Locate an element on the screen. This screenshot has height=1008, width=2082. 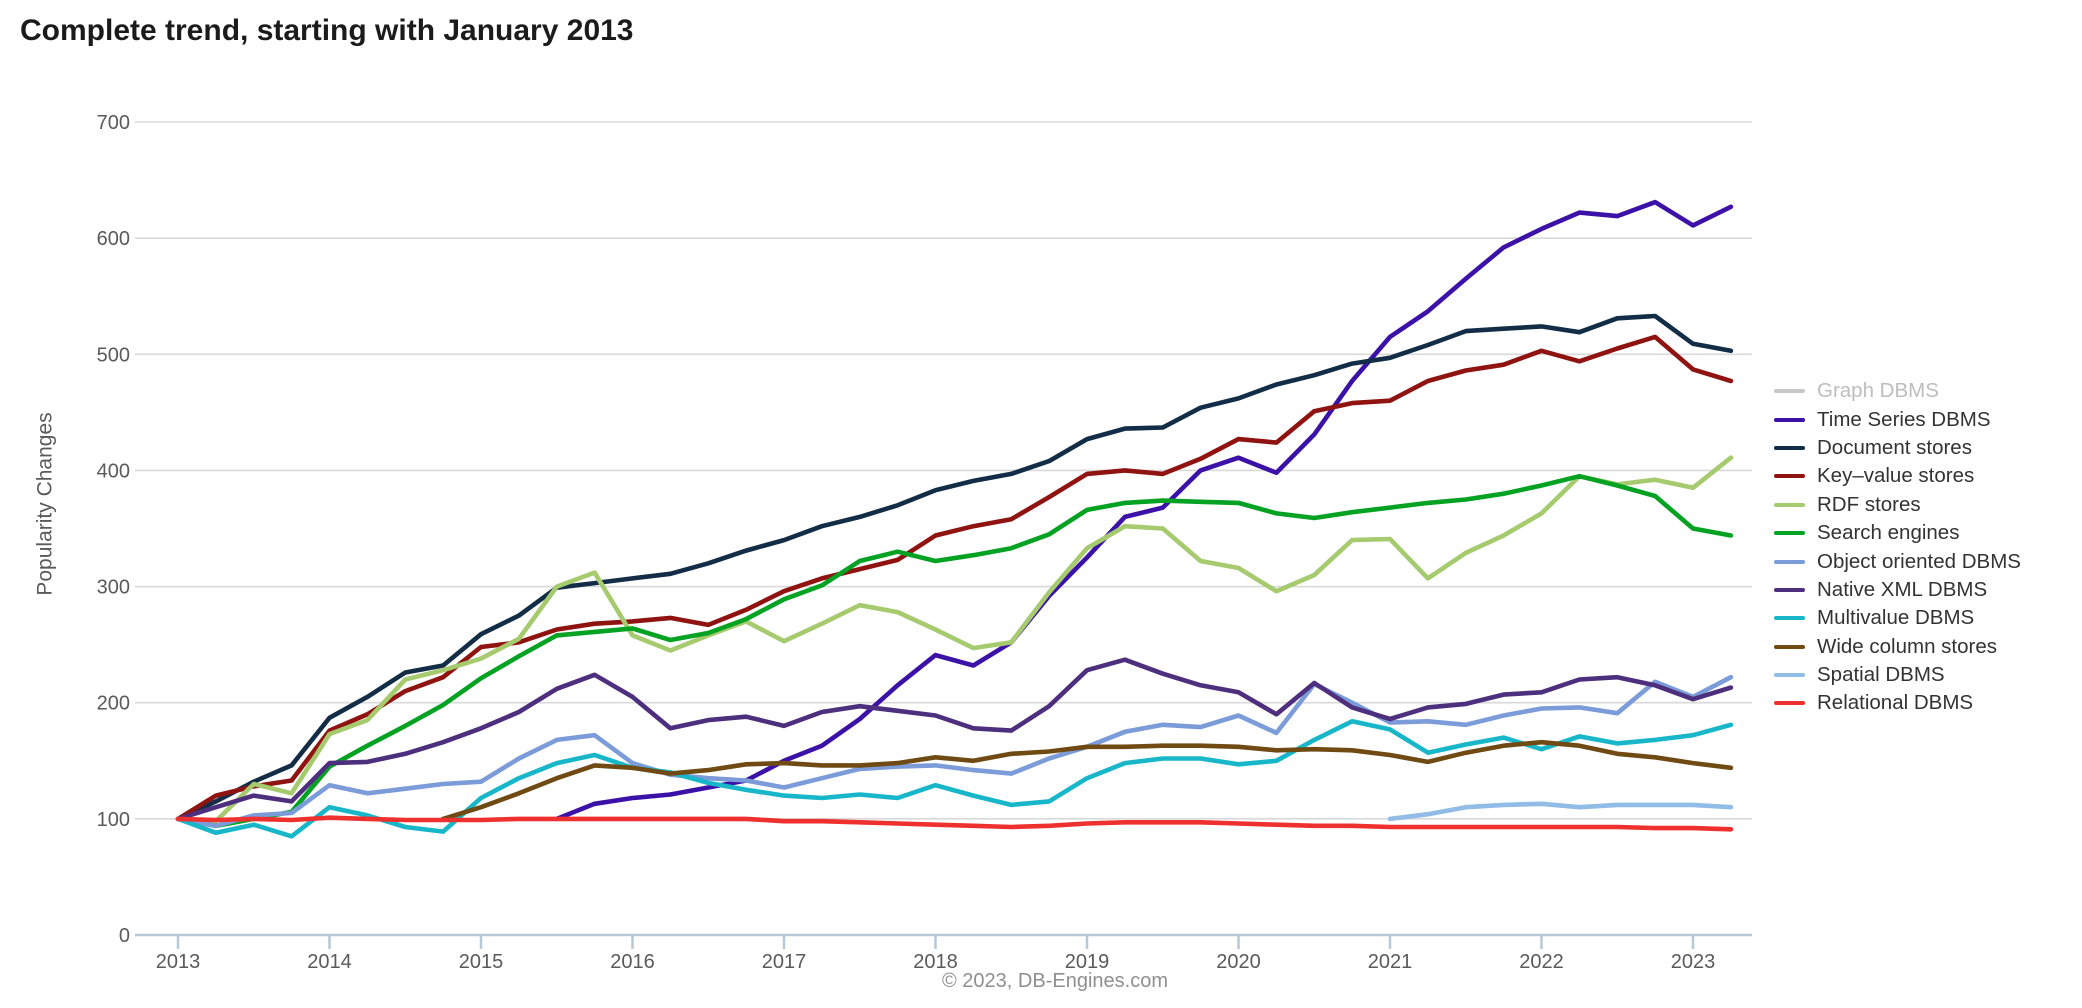
legend-item-time-series-dbms: Time Series DBMS is located at coordinates (1897, 419).